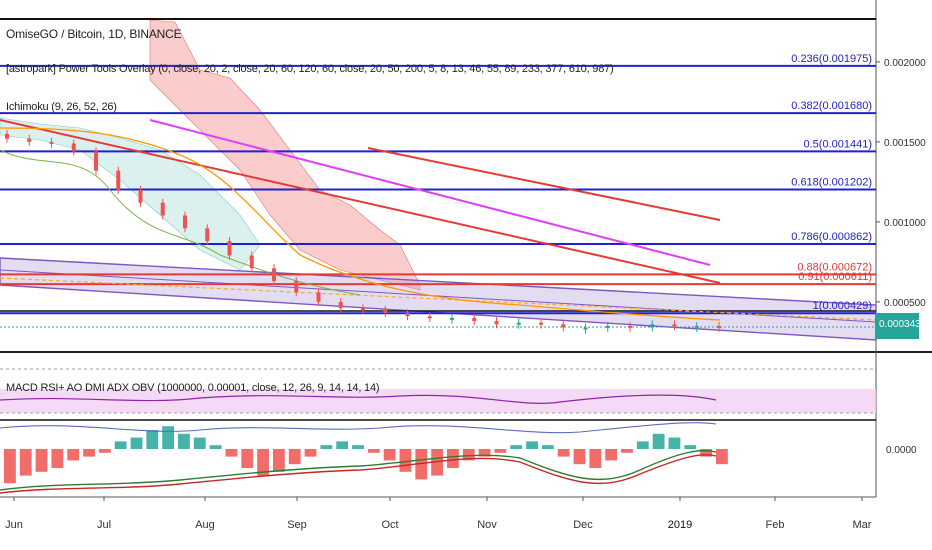 The height and width of the screenshot is (550, 932). Describe the element at coordinates (487, 525) in the screenshot. I see `time-tick-label: Nov` at that location.